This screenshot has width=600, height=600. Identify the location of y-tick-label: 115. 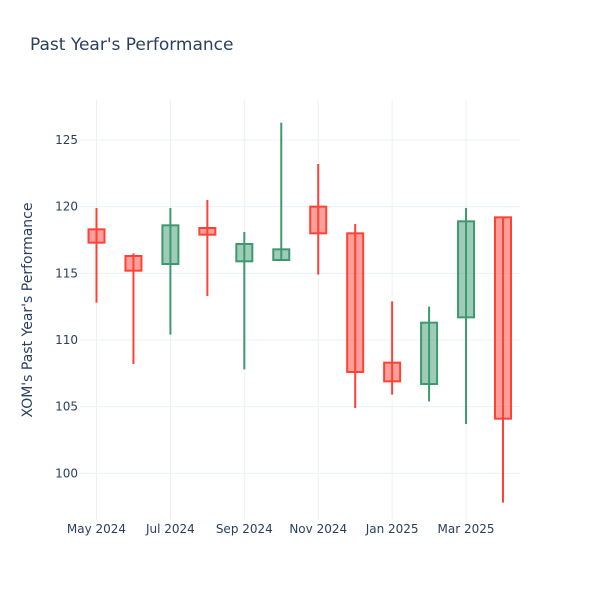
(66, 273).